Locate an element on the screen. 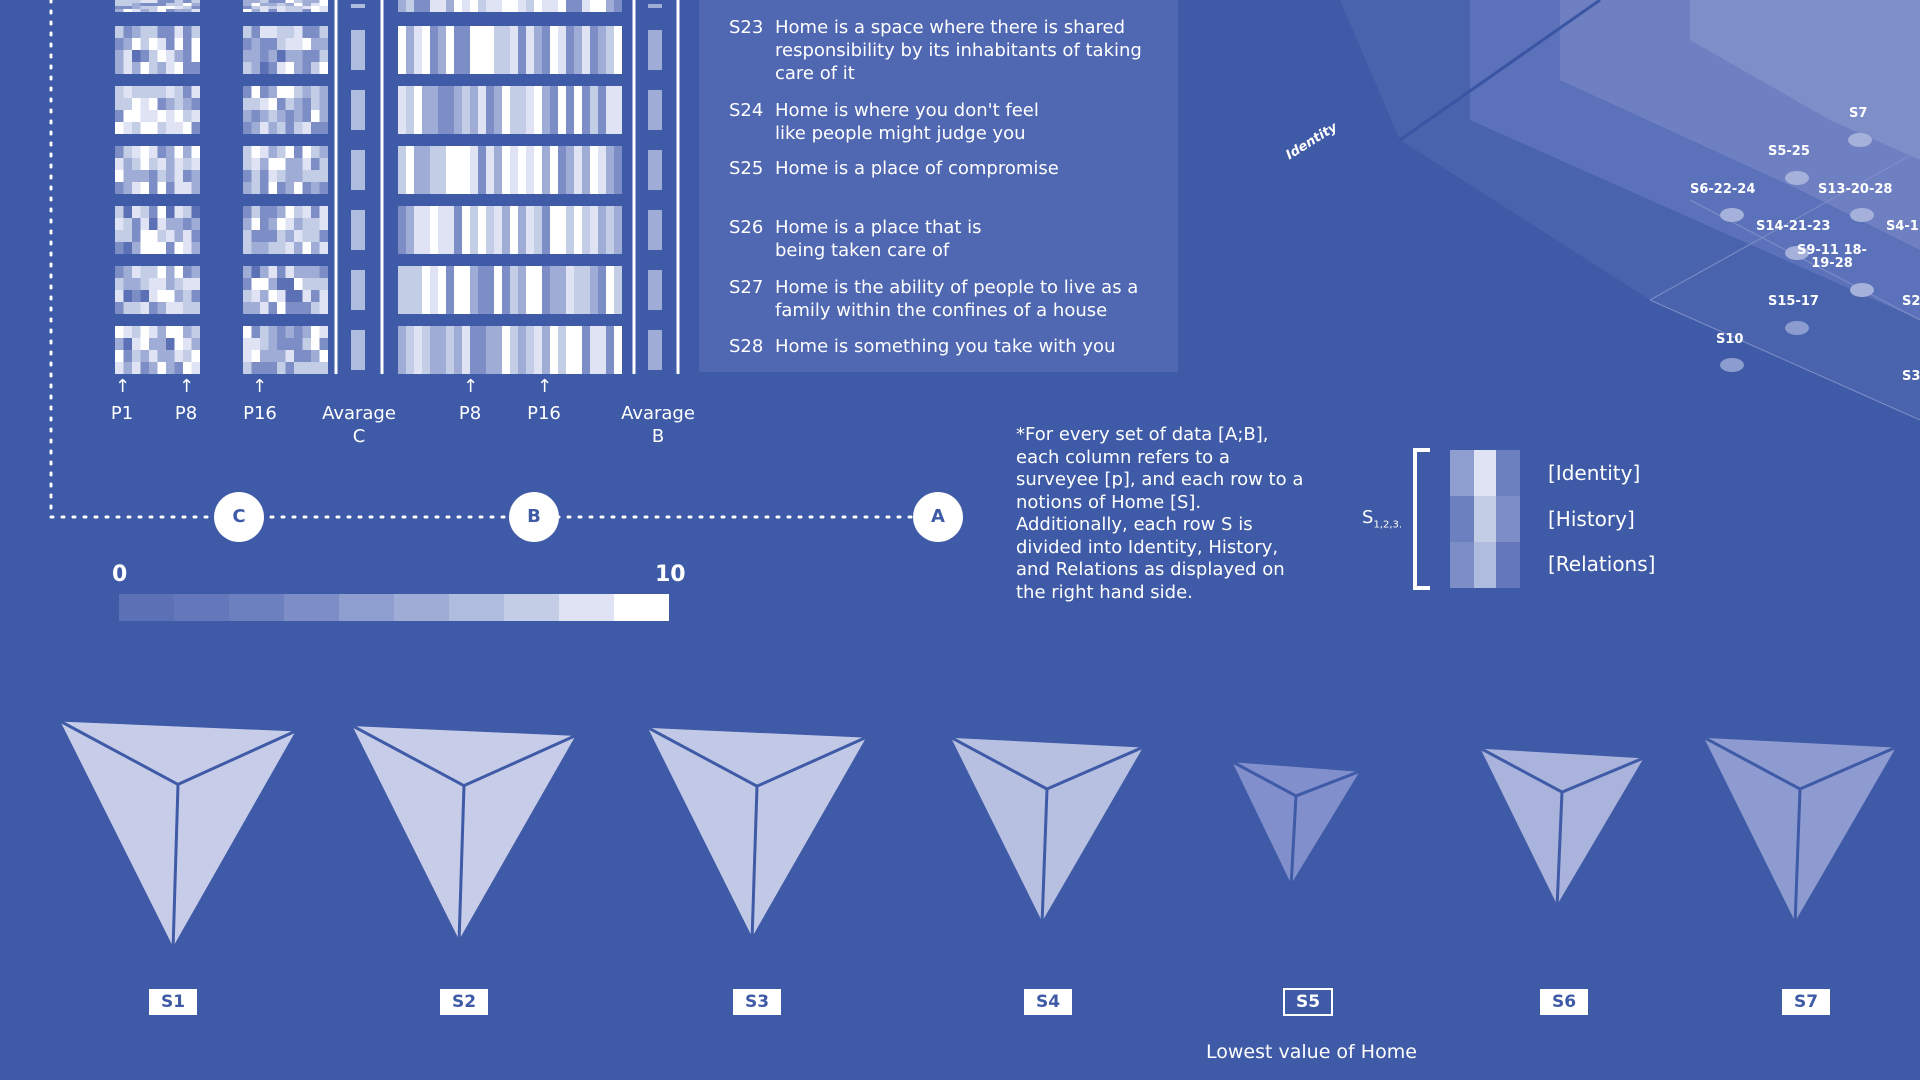 Image resolution: width=1920 pixels, height=1080 pixels. pyramid-s6 is located at coordinates (1562, 828).